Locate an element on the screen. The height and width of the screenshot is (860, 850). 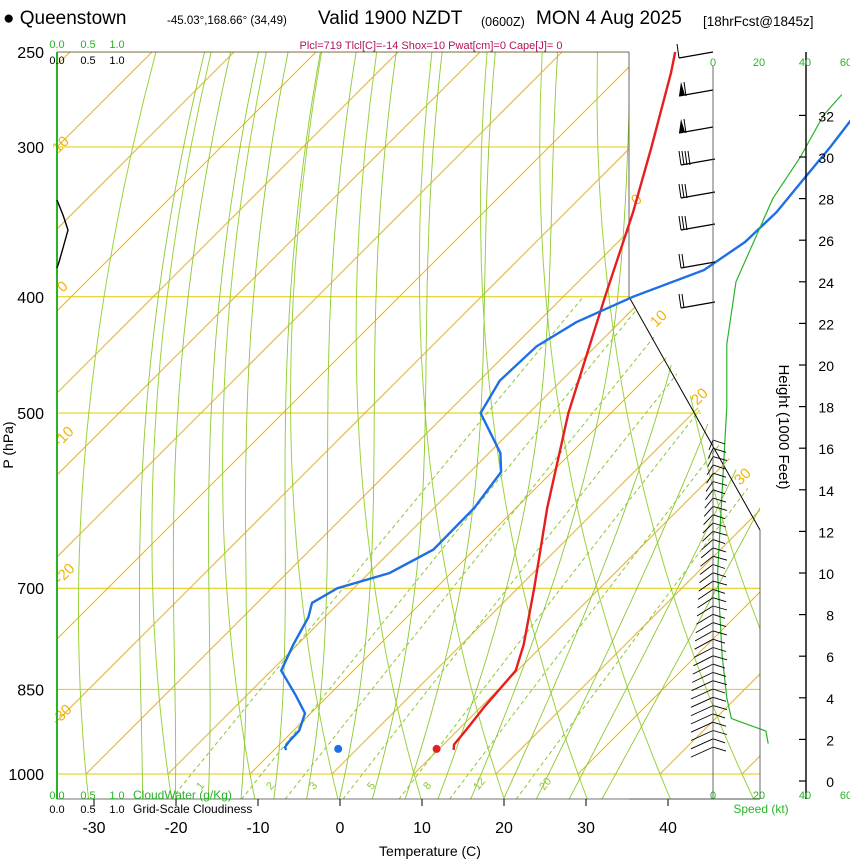
height-tick-label: 10 is located at coordinates (826, 574).